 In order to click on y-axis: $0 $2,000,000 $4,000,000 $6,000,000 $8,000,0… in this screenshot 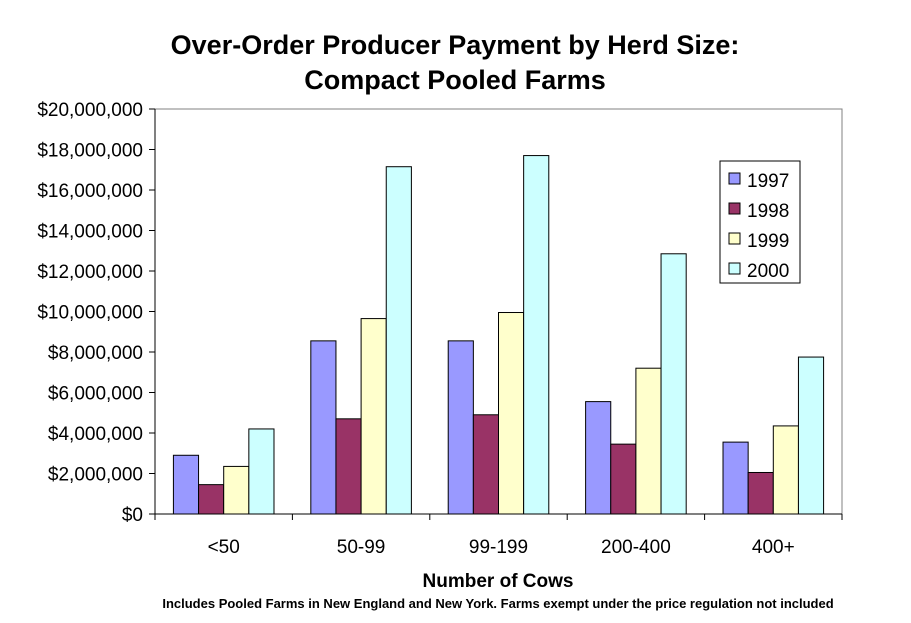, I will do `click(96, 313)`.